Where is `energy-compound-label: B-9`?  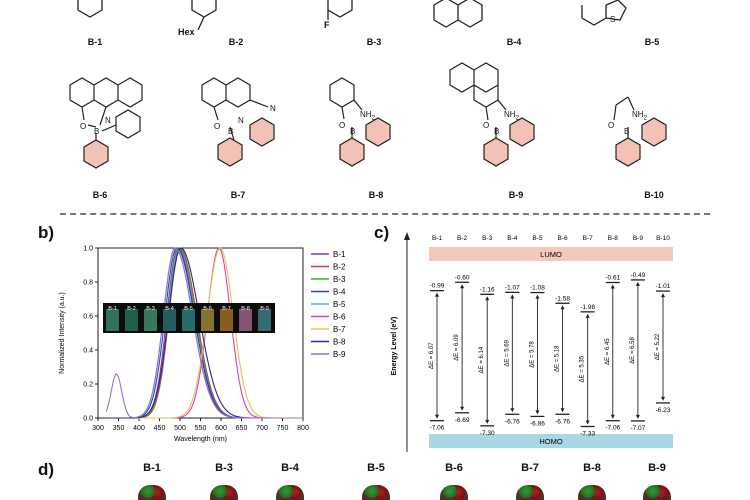 energy-compound-label: B-9 is located at coordinates (638, 238).